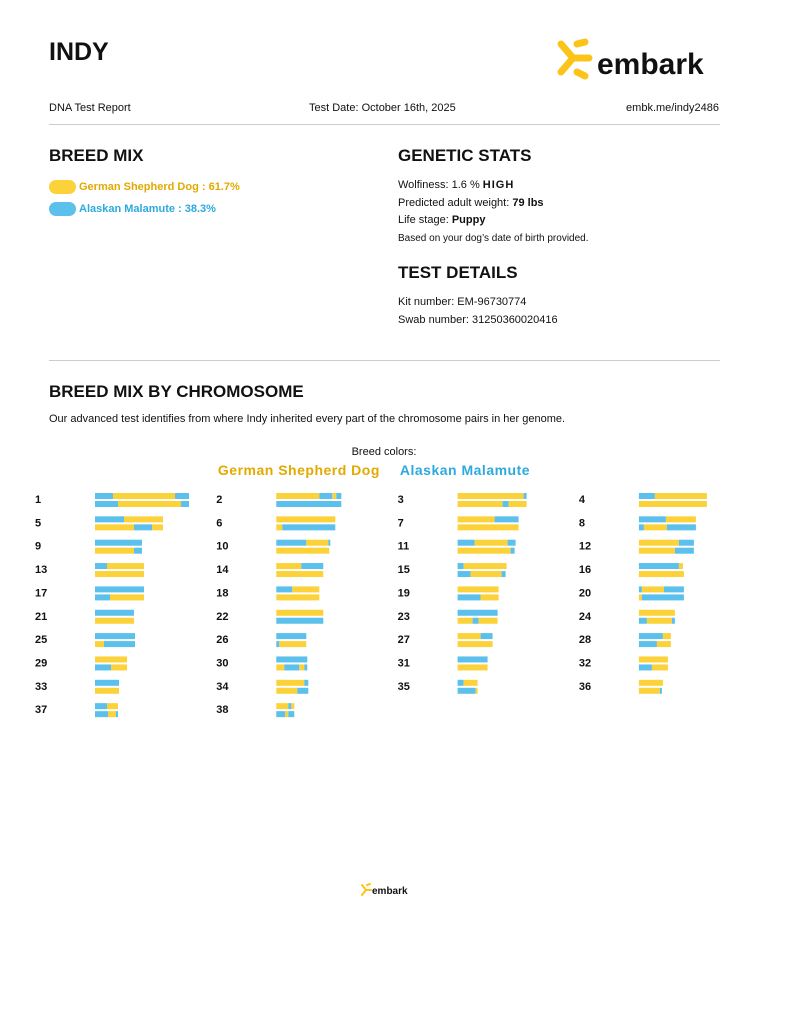  Describe the element at coordinates (582, 500) in the screenshot. I see `chromosome-label: 4` at that location.